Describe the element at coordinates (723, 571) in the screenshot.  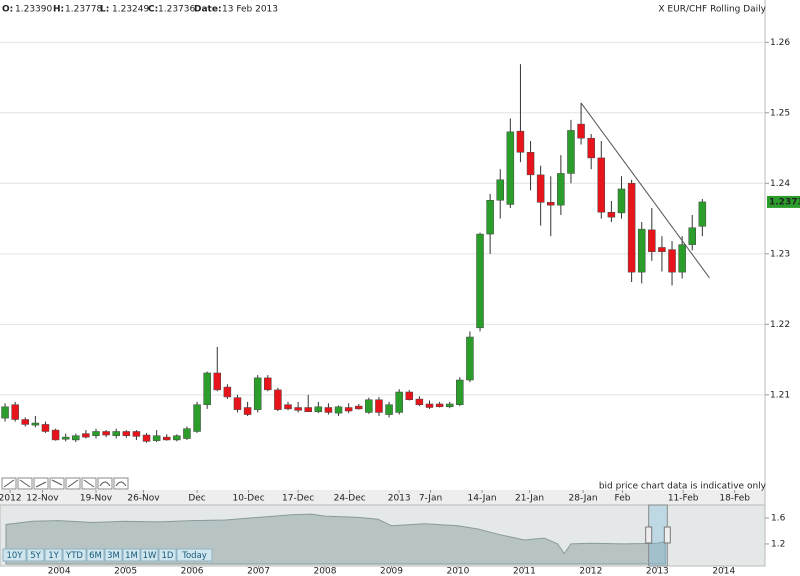
I see `navigator-x-tick-label: 2014` at that location.